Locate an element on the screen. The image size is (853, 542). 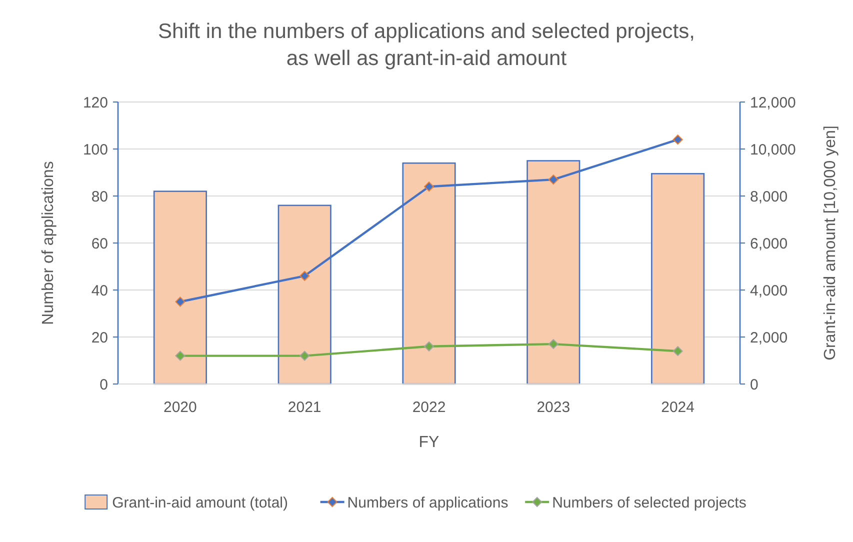
y2-tick-label: 12,000 is located at coordinates (773, 103).